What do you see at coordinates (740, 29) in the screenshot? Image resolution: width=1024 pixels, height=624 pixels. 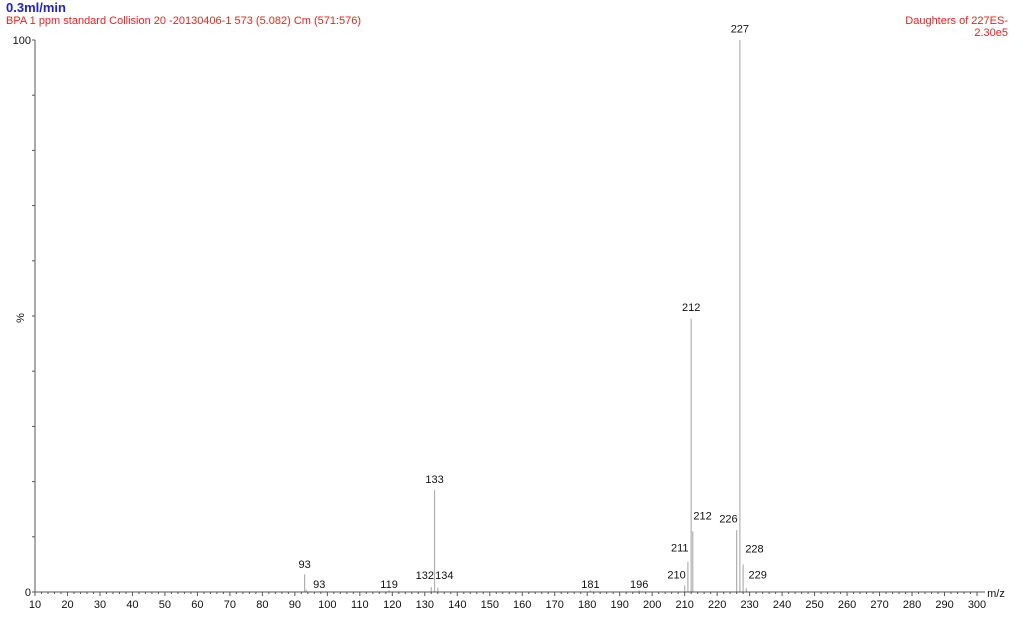 I see `peak-label: 227` at bounding box center [740, 29].